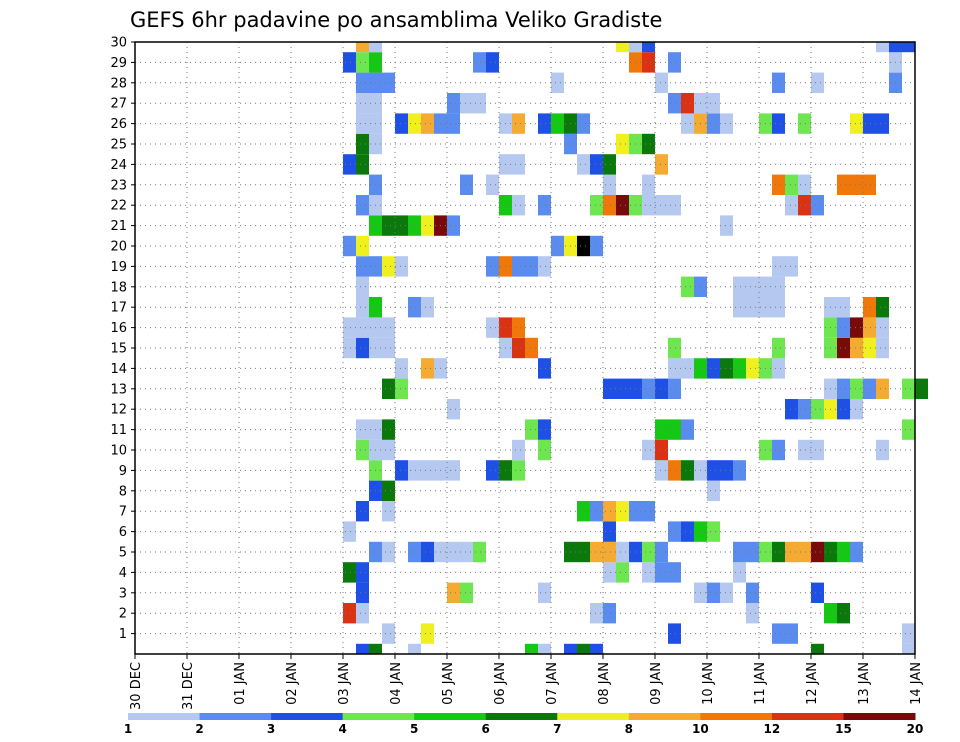  What do you see at coordinates (772, 729) in the screenshot?
I see `colorbar-label: 12` at bounding box center [772, 729].